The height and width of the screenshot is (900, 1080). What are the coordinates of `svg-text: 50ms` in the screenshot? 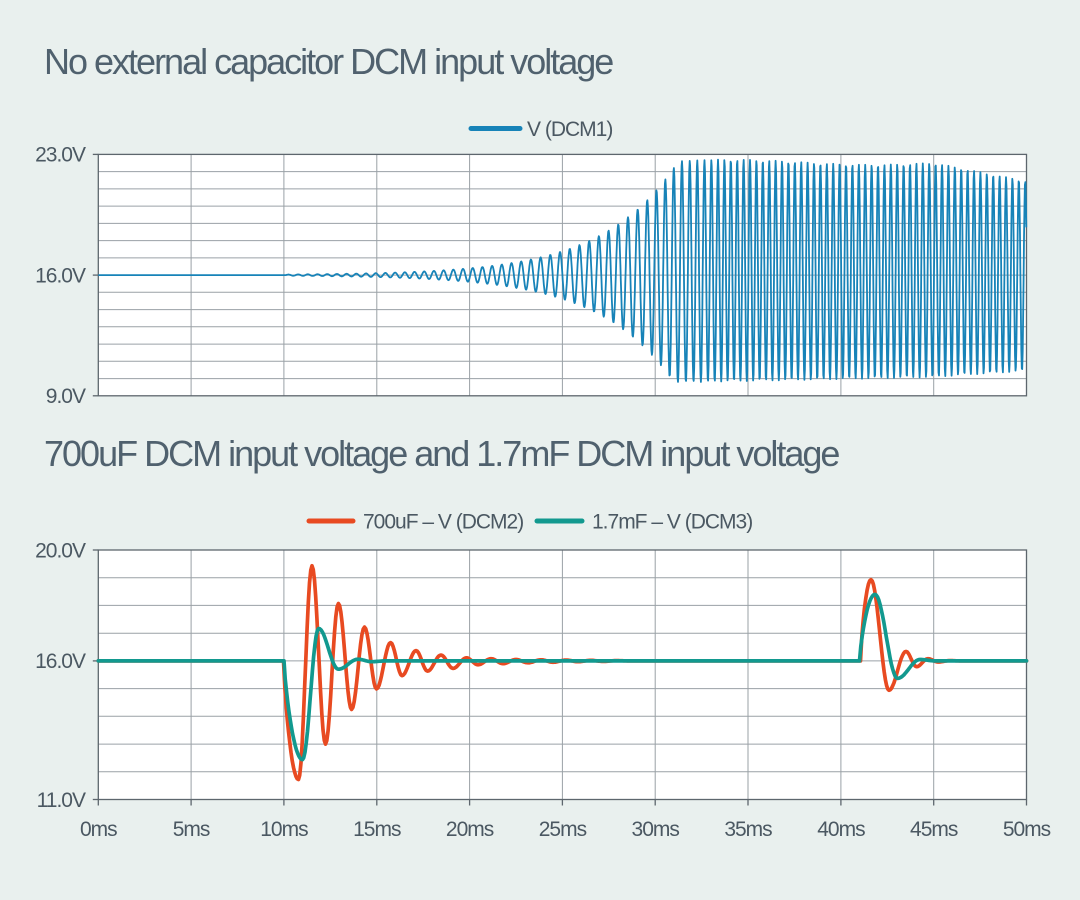 It's located at (1027, 829).